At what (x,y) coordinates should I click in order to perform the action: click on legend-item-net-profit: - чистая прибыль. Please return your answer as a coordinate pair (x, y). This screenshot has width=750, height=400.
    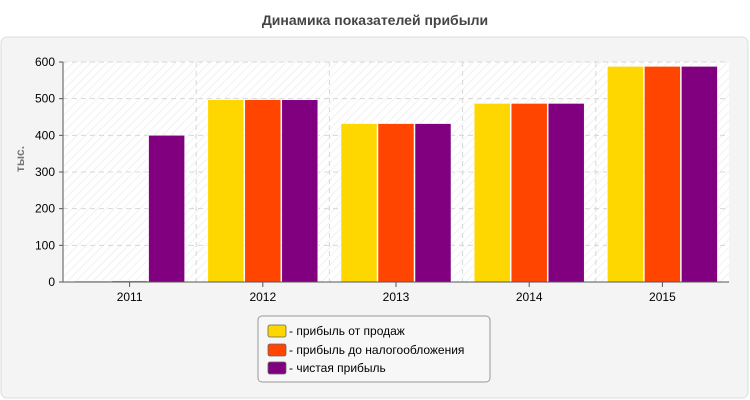
    Looking at the image, I should click on (326, 368).